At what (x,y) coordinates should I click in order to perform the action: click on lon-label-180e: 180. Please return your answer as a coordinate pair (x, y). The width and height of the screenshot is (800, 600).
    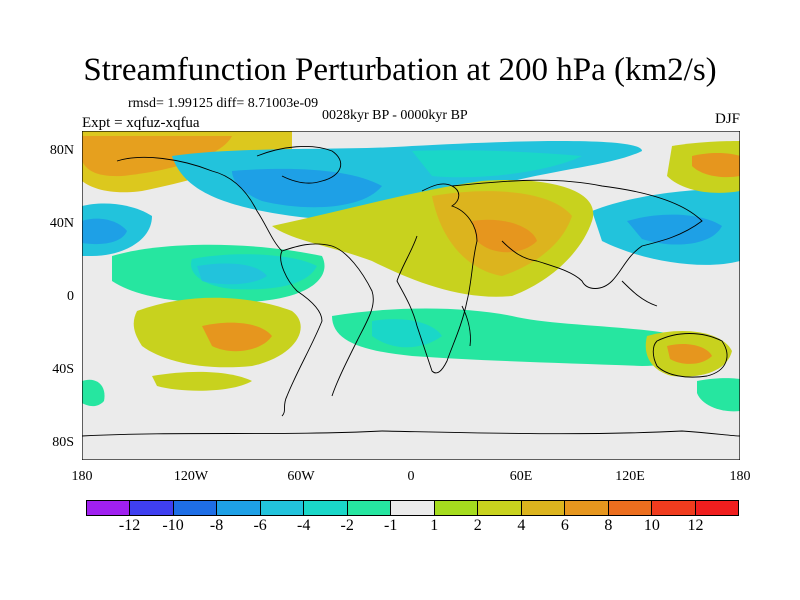
    Looking at the image, I should click on (740, 476).